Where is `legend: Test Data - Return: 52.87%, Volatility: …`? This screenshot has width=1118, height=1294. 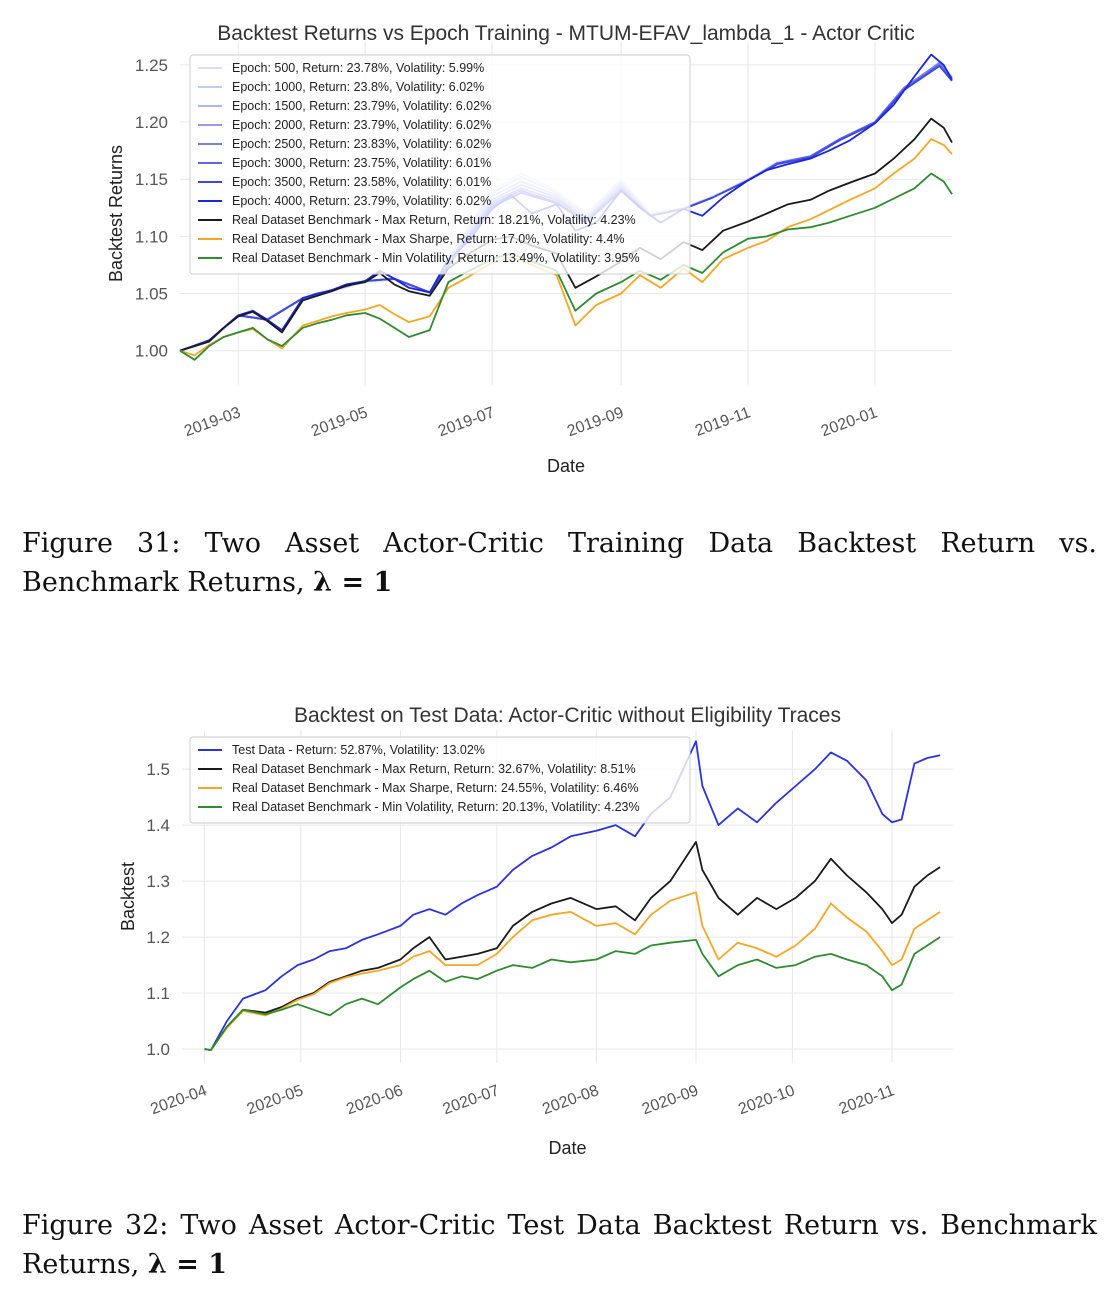
legend: Test Data - Return: 52.87%, Volatility: … is located at coordinates (440, 780).